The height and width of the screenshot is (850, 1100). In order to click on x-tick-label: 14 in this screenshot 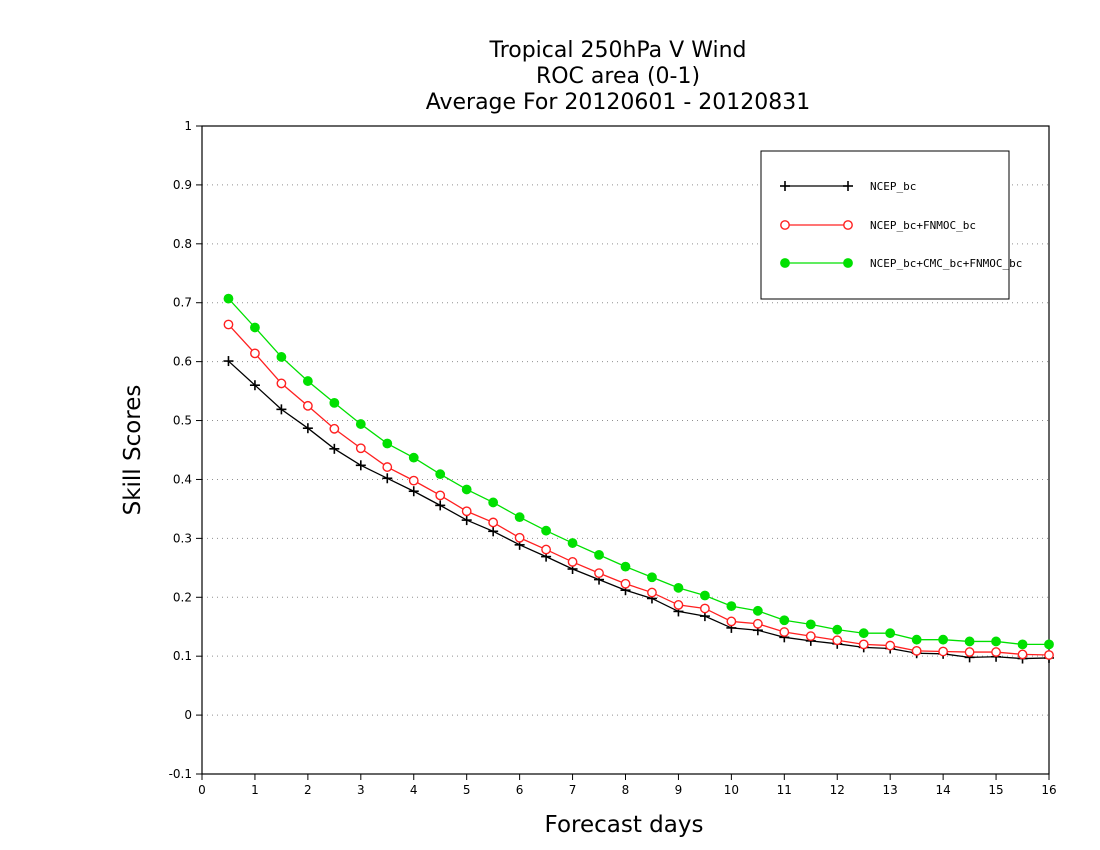, I will do `click(942, 790)`.